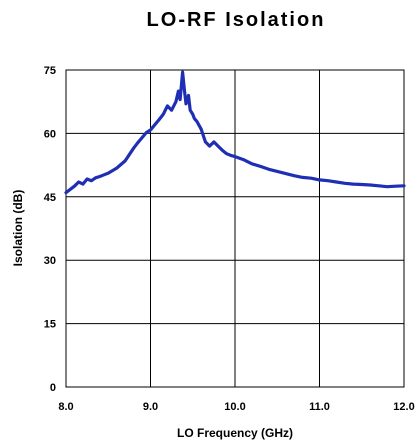 The image size is (417, 444). I want to click on x-tick-label: 9.0, so click(150, 407).